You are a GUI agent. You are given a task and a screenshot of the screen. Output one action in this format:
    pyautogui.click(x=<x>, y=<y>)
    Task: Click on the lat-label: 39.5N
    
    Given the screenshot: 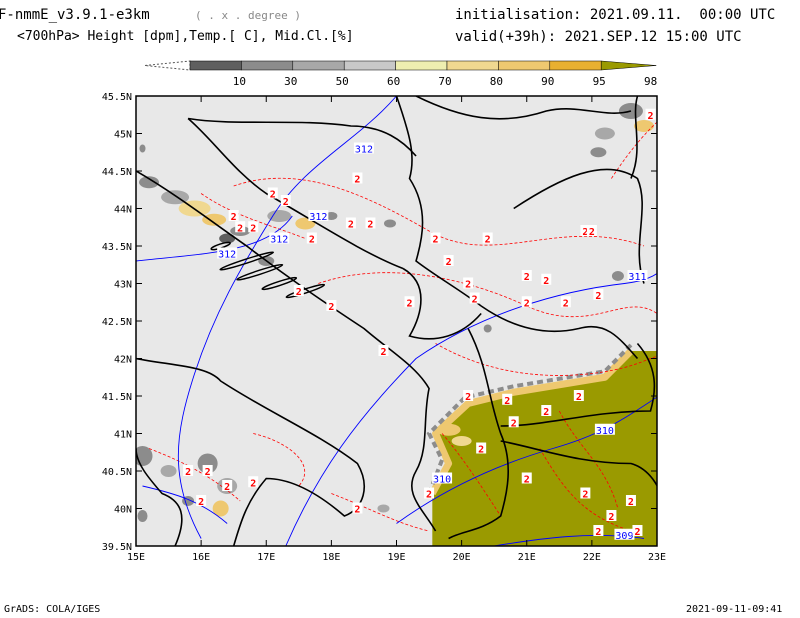 What is the action you would take?
    pyautogui.click(x=117, y=547)
    